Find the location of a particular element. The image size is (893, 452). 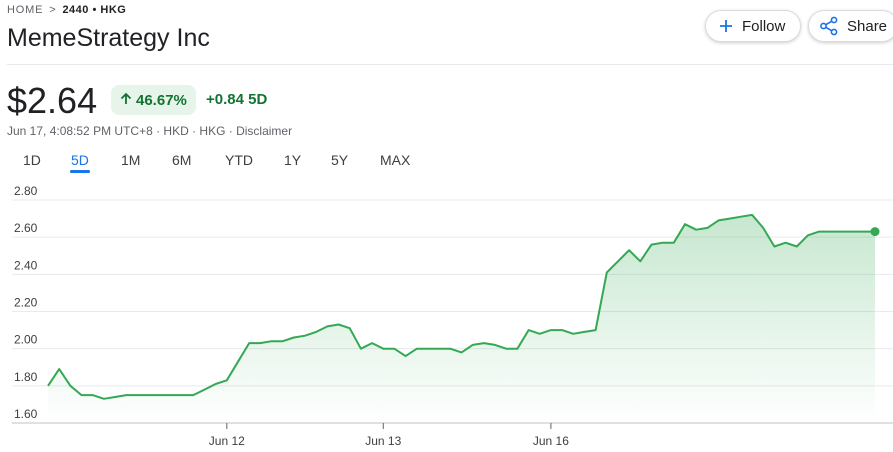

y-tick-label: 2.60 is located at coordinates (26, 228).